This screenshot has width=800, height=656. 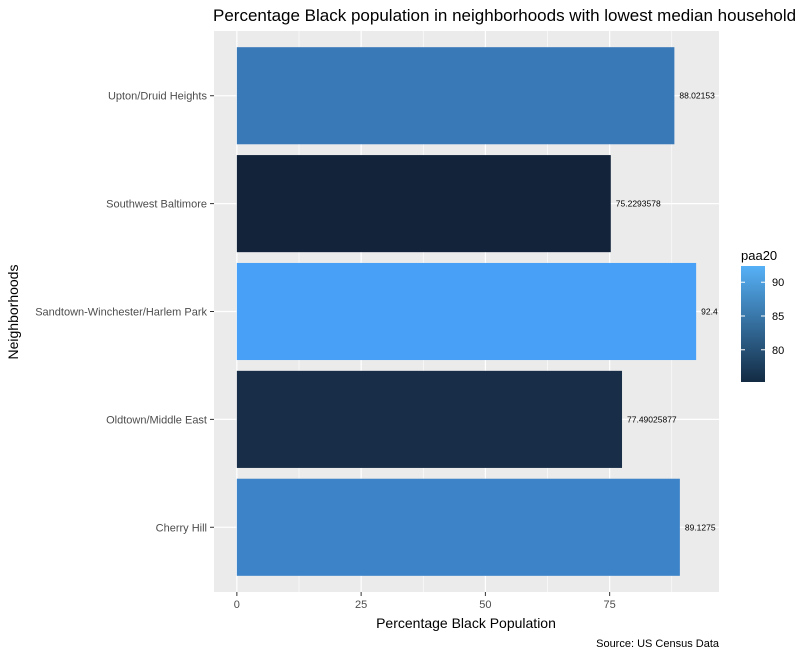 I want to click on y-tick-label: Cherry Hill, so click(x=181, y=528).